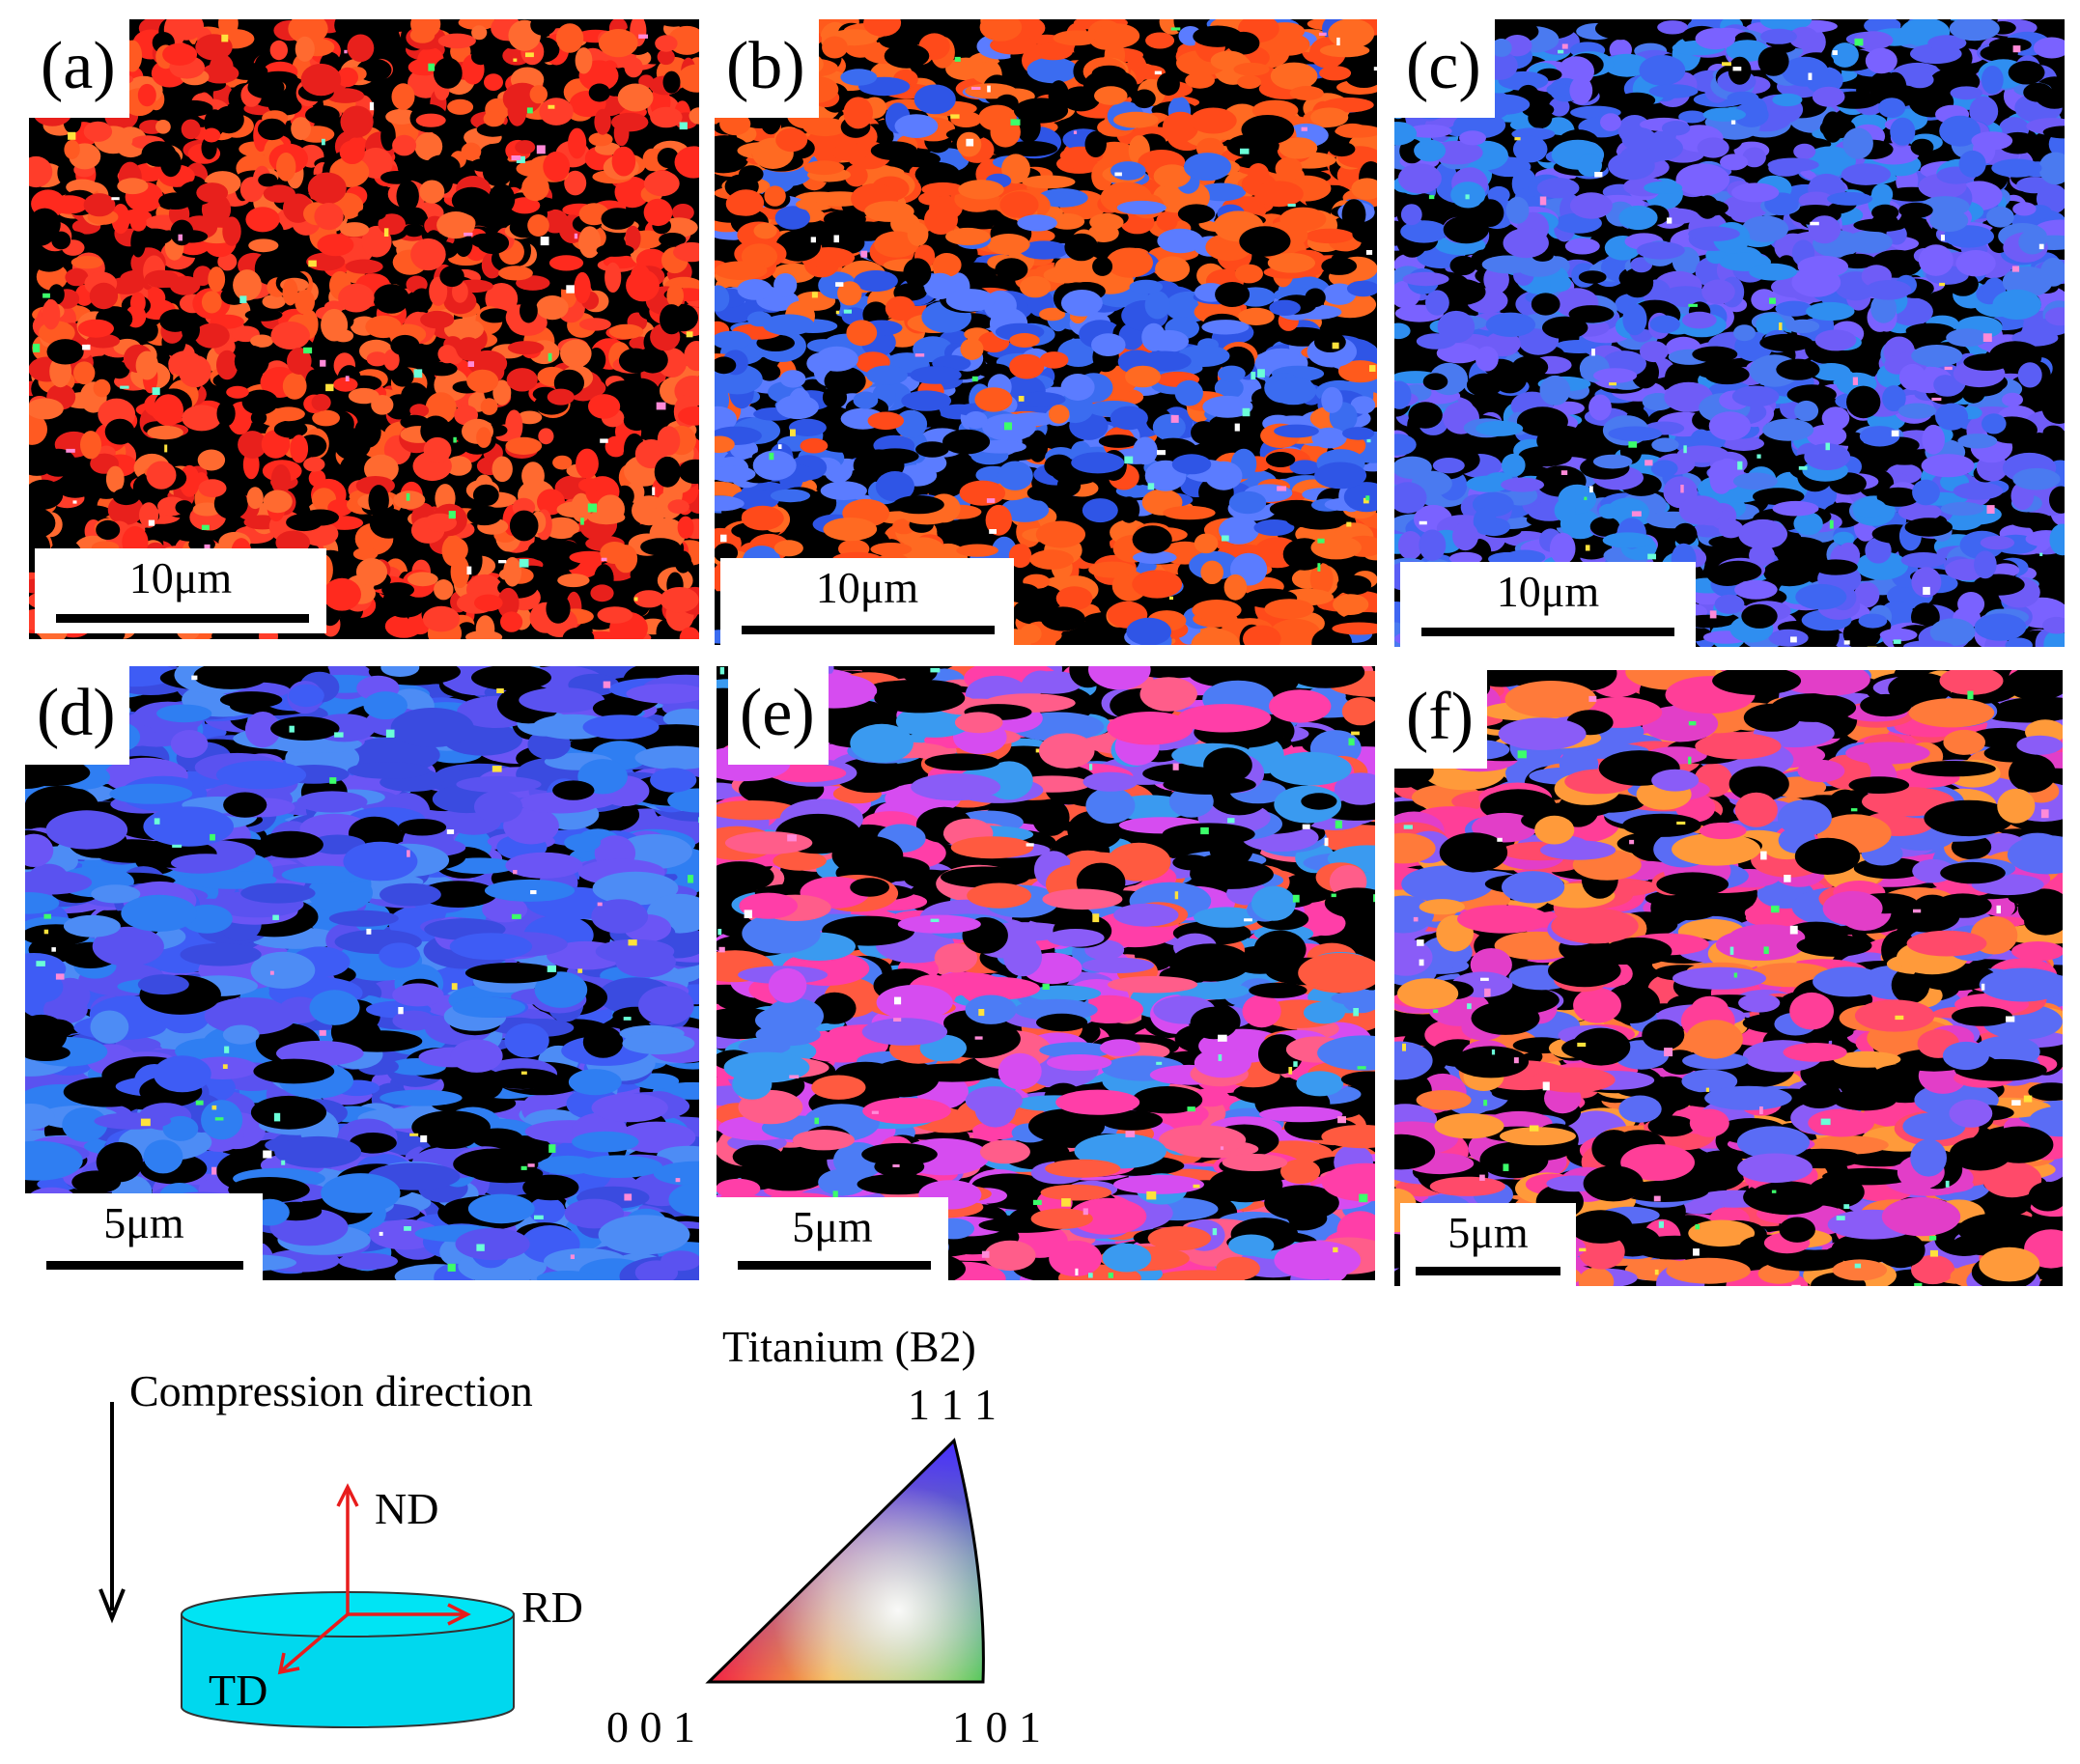 The width and height of the screenshot is (2080, 1764). Describe the element at coordinates (996, 1727) in the screenshot. I see `ipf-corner-101: 1 0 1` at that location.